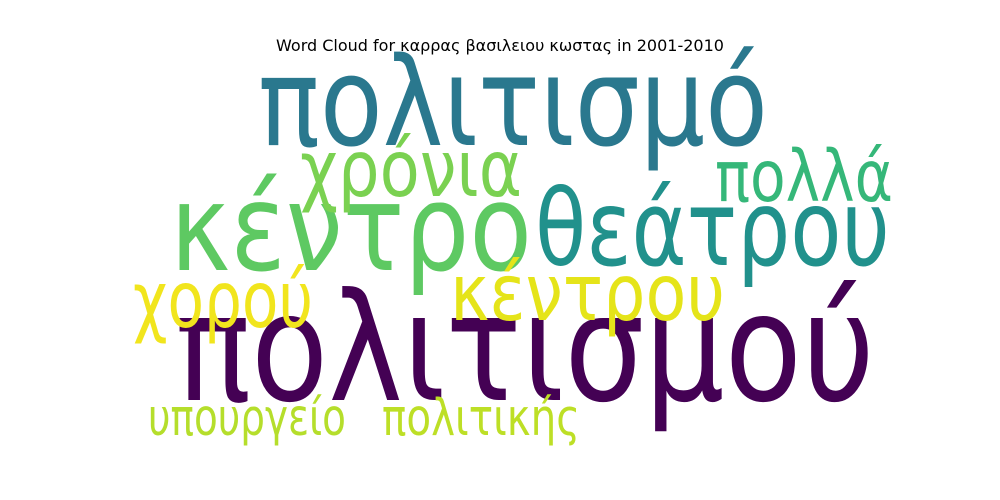 The width and height of the screenshot is (1000, 500). Describe the element at coordinates (481, 418) in the screenshot. I see `word-cloud-word: πολιτικής` at that location.